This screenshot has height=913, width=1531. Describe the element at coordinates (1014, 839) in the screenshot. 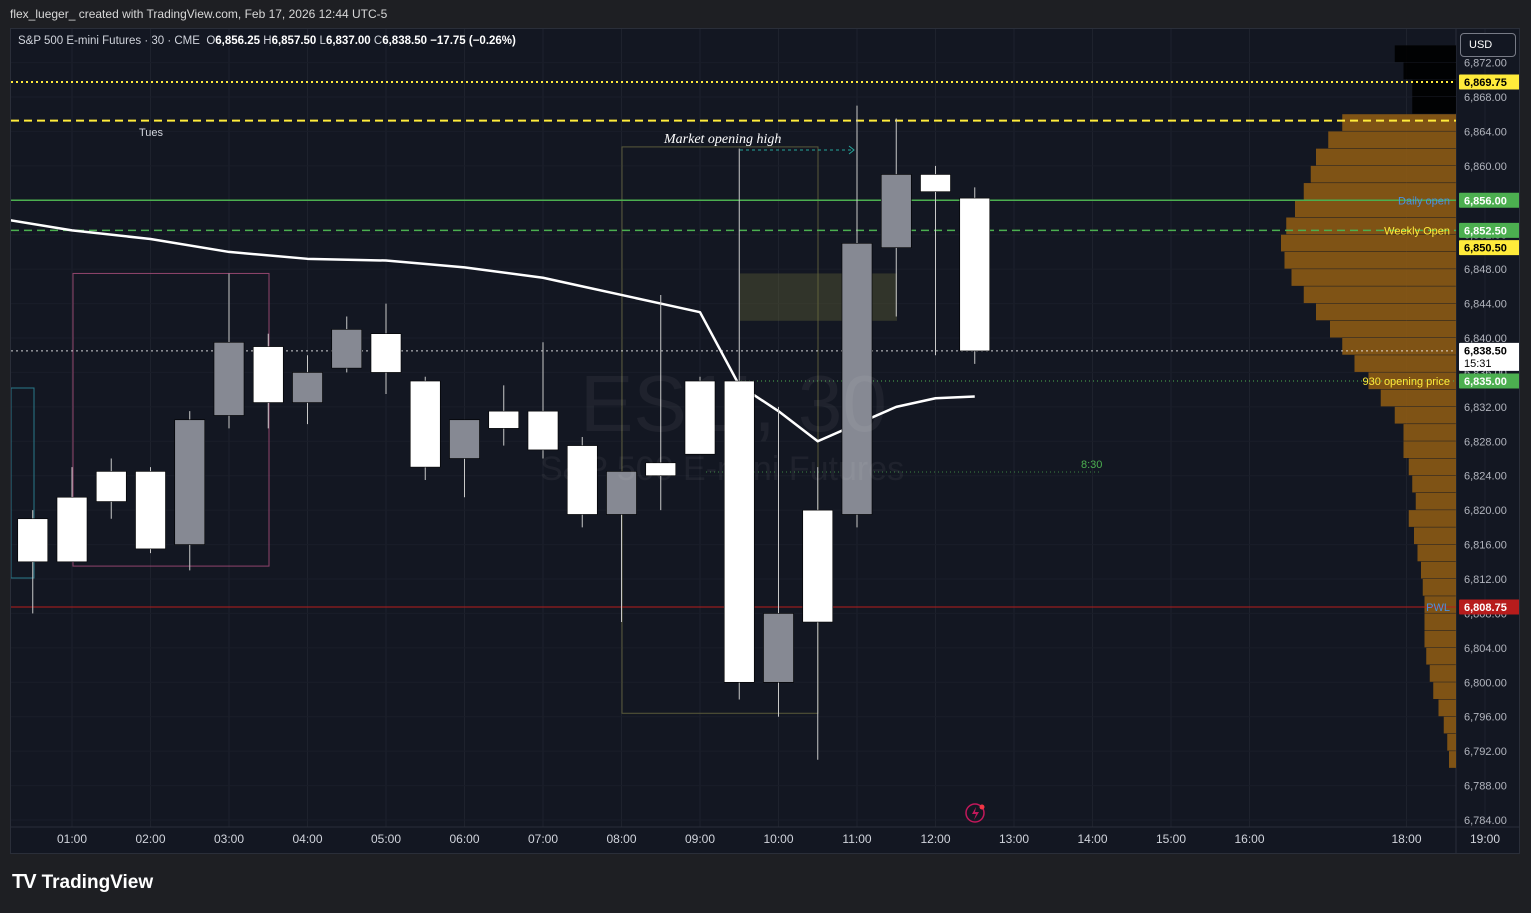

I see `time-tick-label: 13:00` at that location.